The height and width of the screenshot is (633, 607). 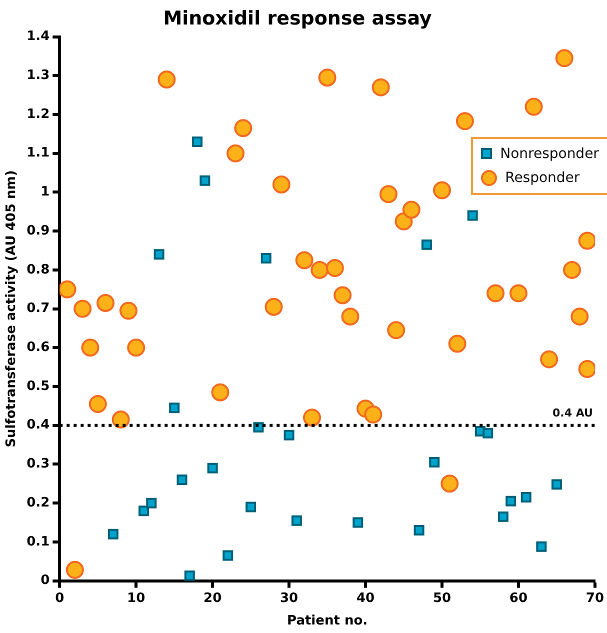 I want to click on x-tick-label: 70, so click(x=595, y=598).